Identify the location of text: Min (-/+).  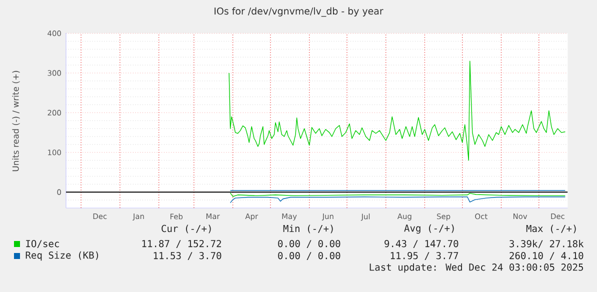
(308, 229).